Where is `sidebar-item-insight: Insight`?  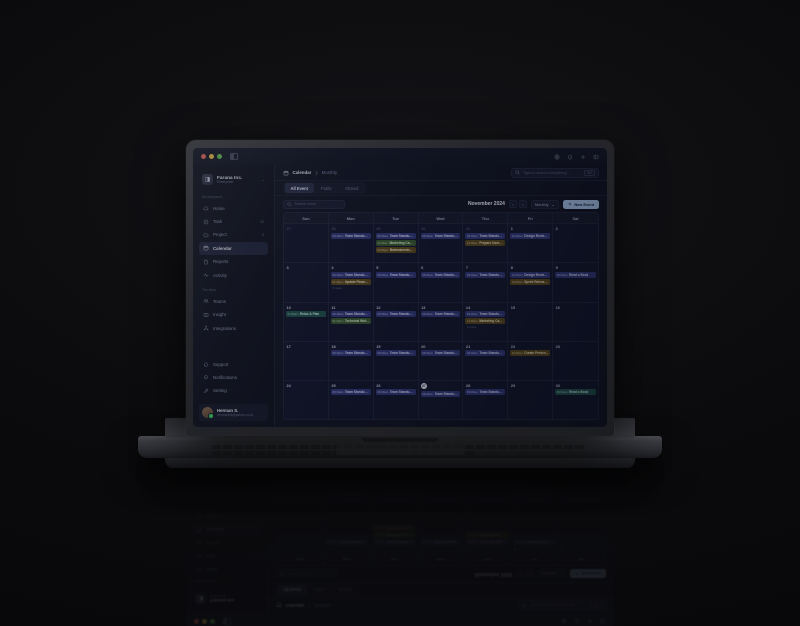 sidebar-item-insight: Insight is located at coordinates (233, 315).